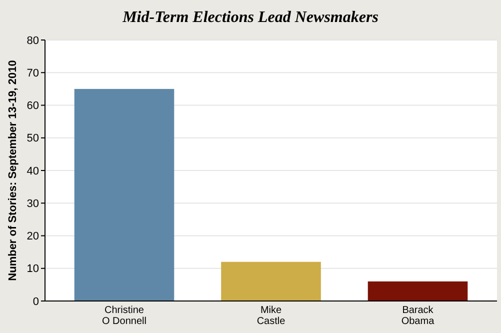 The width and height of the screenshot is (501, 333). Describe the element at coordinates (32, 138) in the screenshot. I see `y-tick-label: 50` at that location.